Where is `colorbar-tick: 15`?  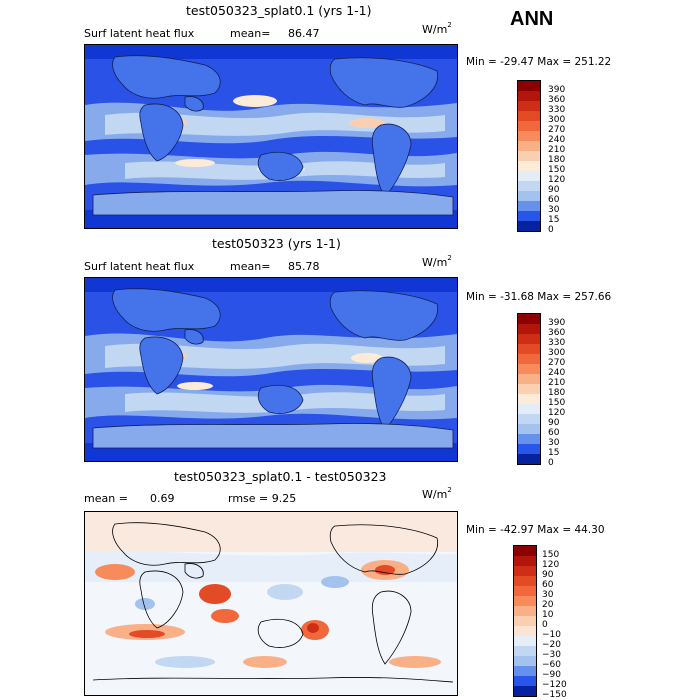 colorbar-tick: 15 is located at coordinates (554, 220).